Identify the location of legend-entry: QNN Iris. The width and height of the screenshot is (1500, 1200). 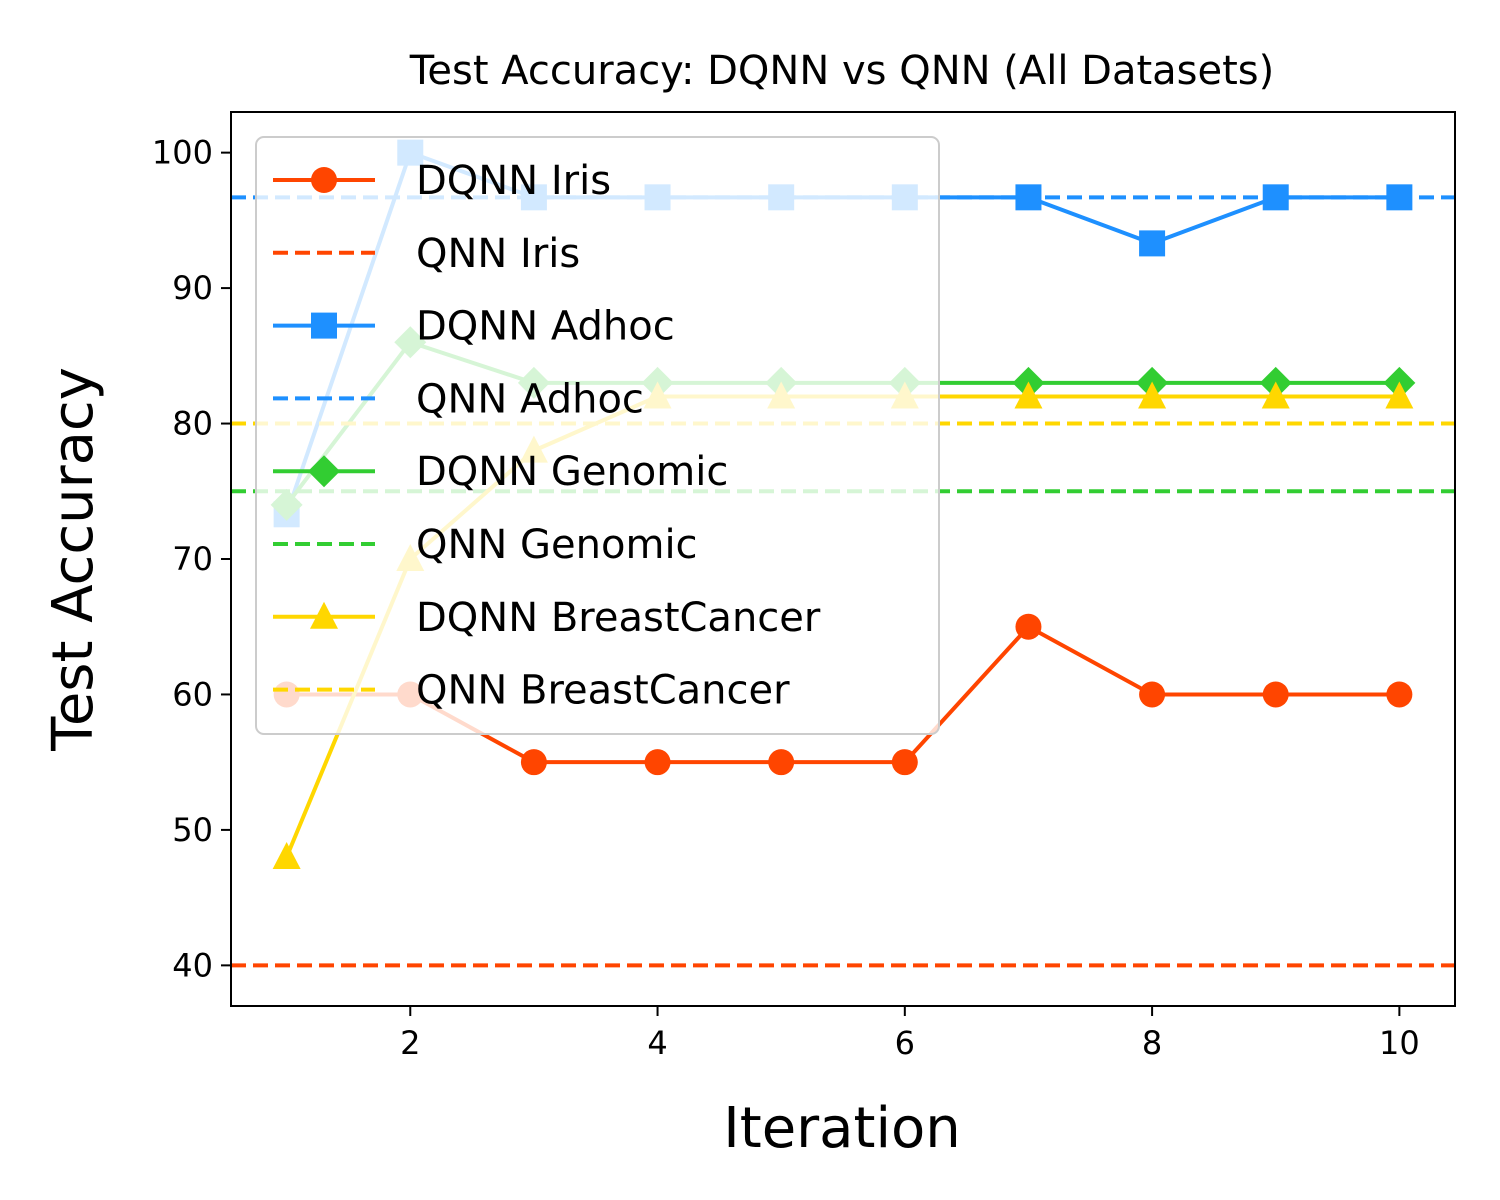
(426, 254).